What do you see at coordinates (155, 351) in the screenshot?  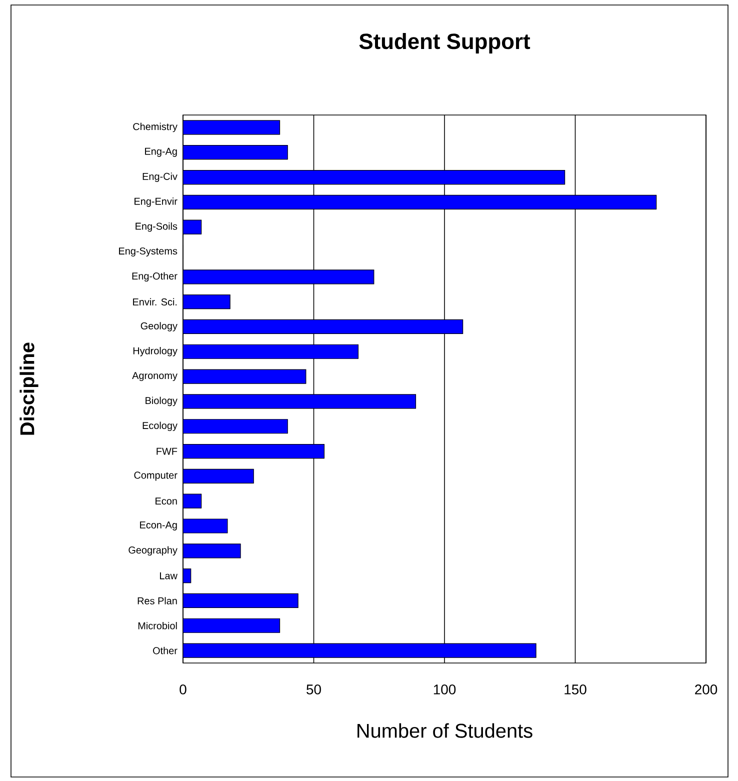 I see `y-tick-label: Hydrology` at bounding box center [155, 351].